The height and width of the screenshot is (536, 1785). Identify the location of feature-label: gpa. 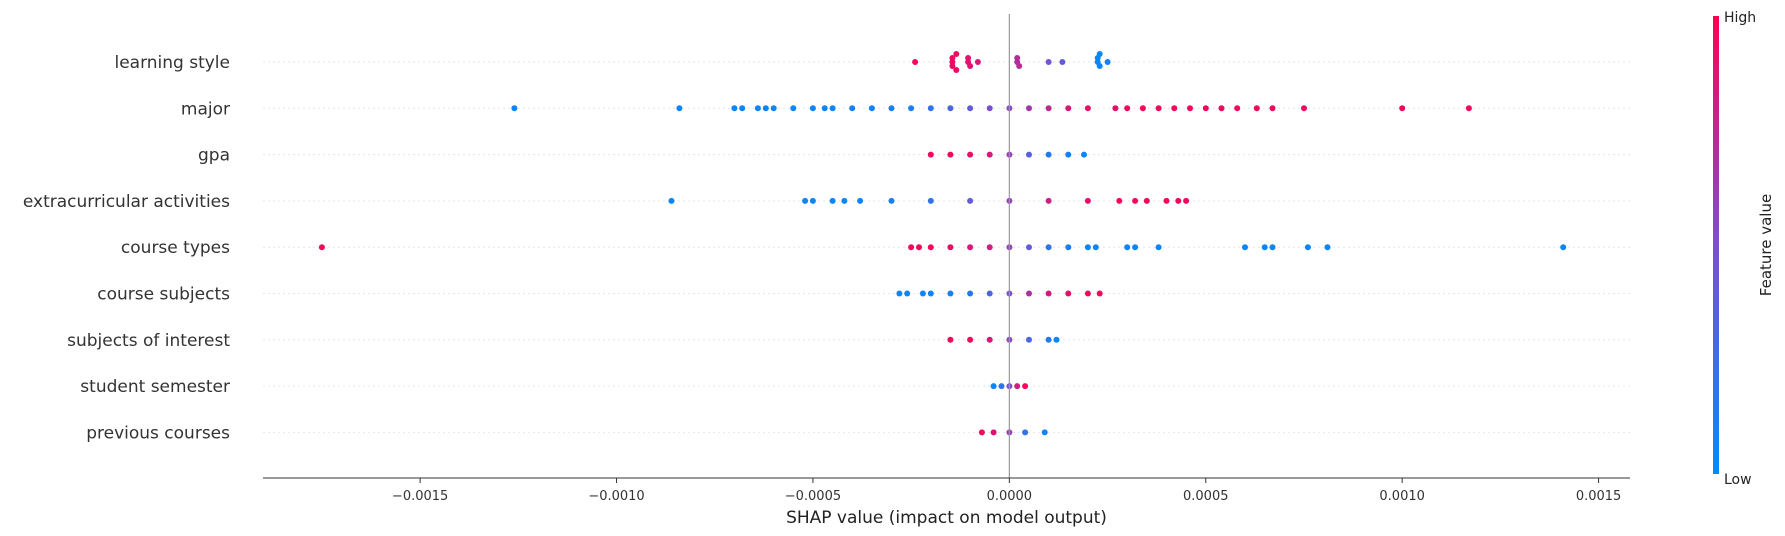
(214, 156).